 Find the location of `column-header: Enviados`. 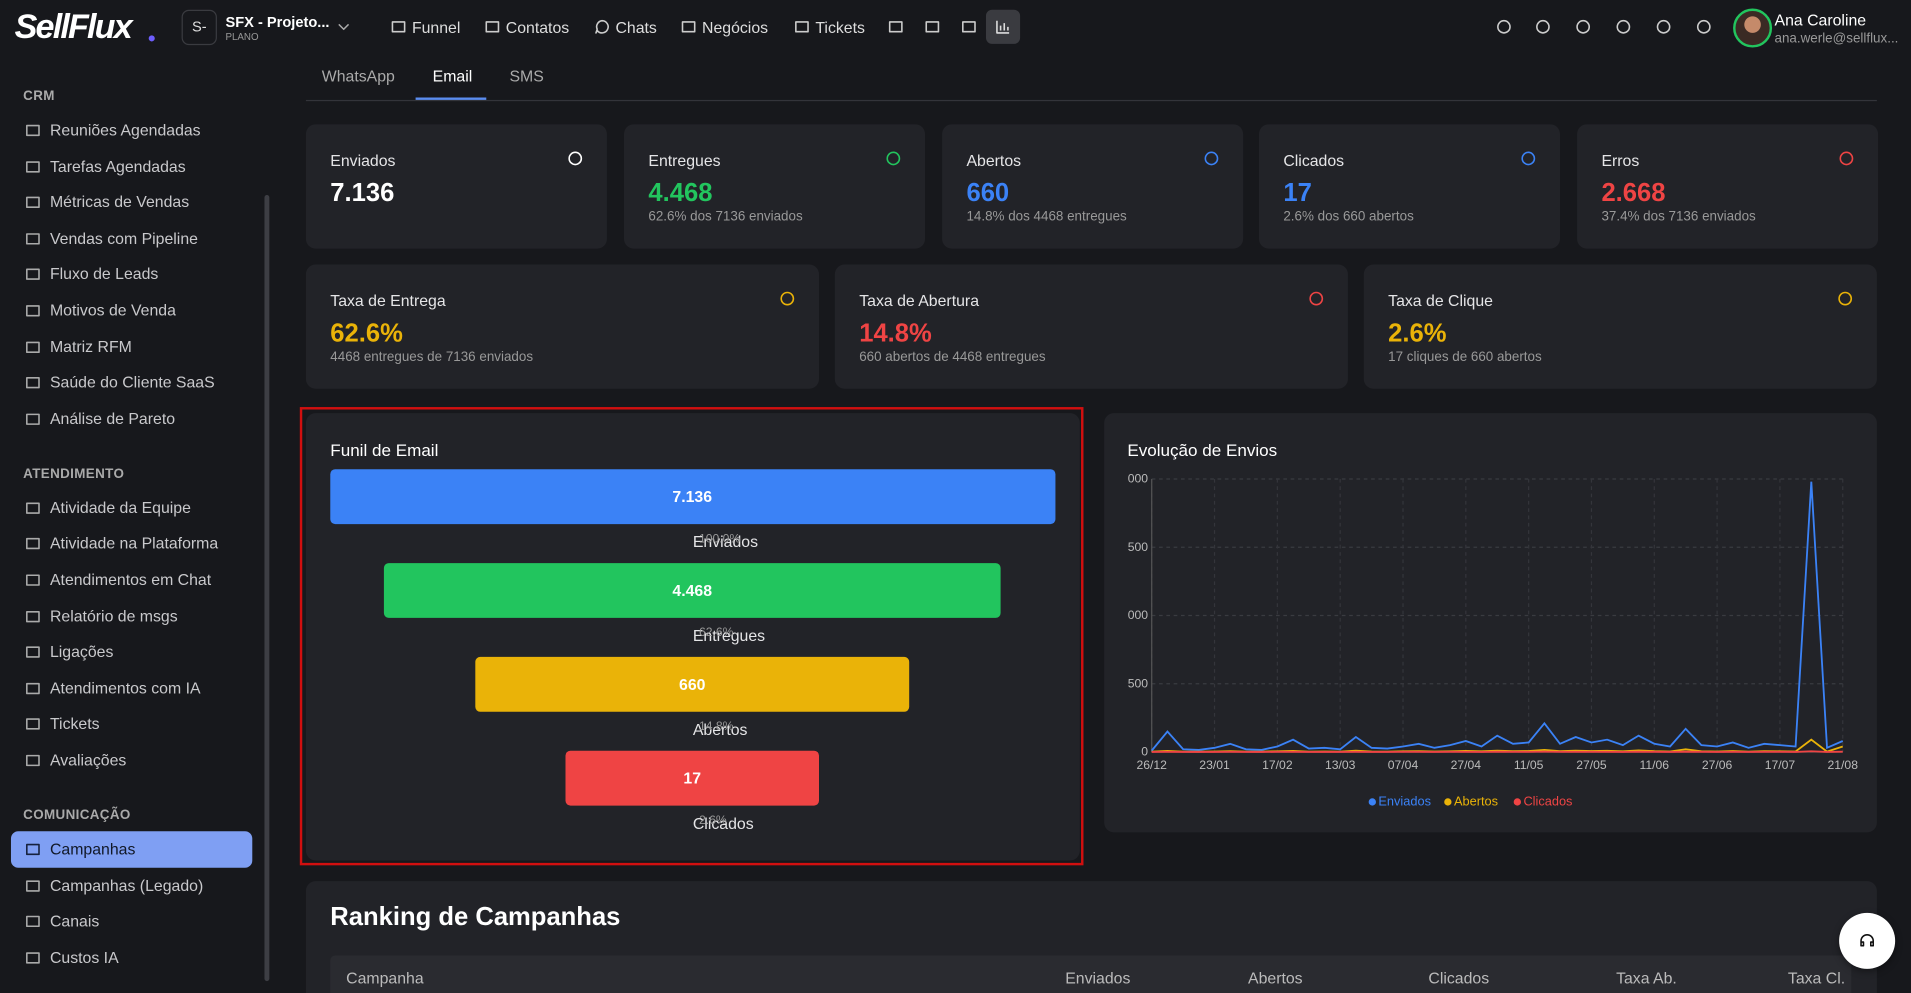

column-header: Enviados is located at coordinates (1098, 978).